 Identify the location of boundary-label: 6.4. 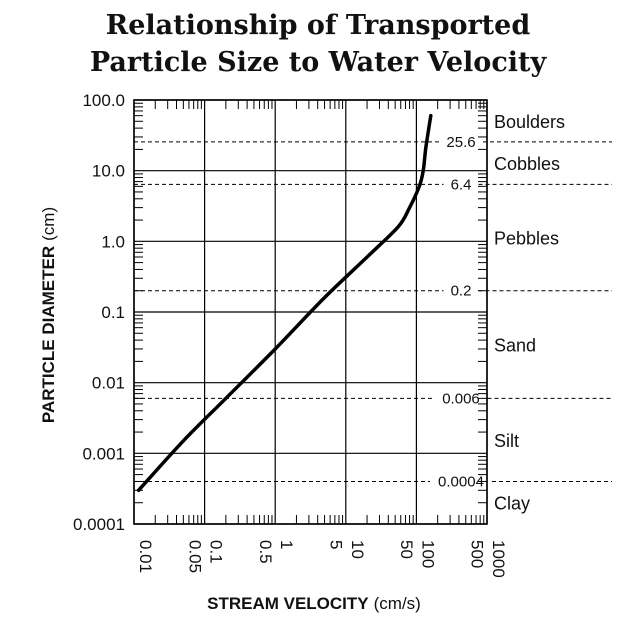
(461, 184).